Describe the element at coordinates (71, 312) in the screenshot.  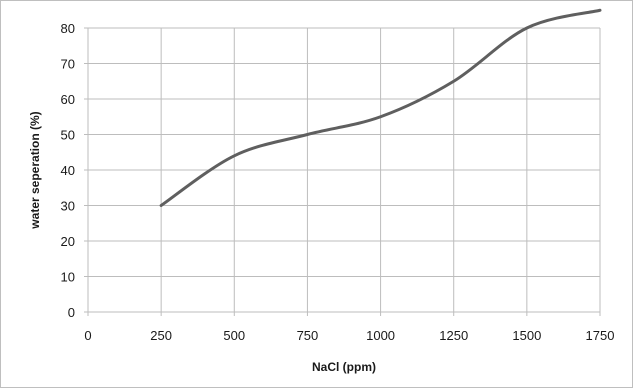
I see `y-tick-label: 0` at that location.